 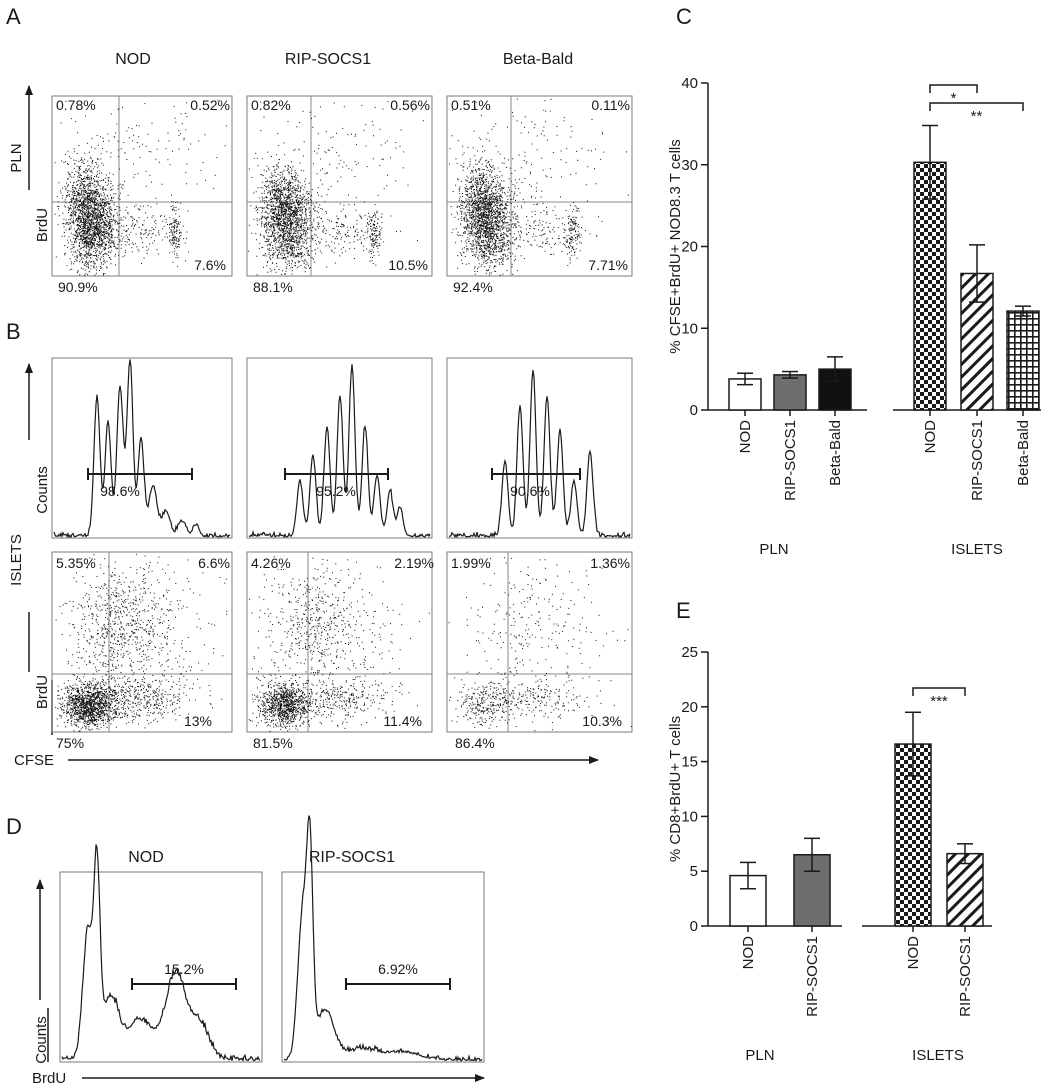 What do you see at coordinates (610, 105) in the screenshot?
I see `quadrant-pct: 0.11%` at bounding box center [610, 105].